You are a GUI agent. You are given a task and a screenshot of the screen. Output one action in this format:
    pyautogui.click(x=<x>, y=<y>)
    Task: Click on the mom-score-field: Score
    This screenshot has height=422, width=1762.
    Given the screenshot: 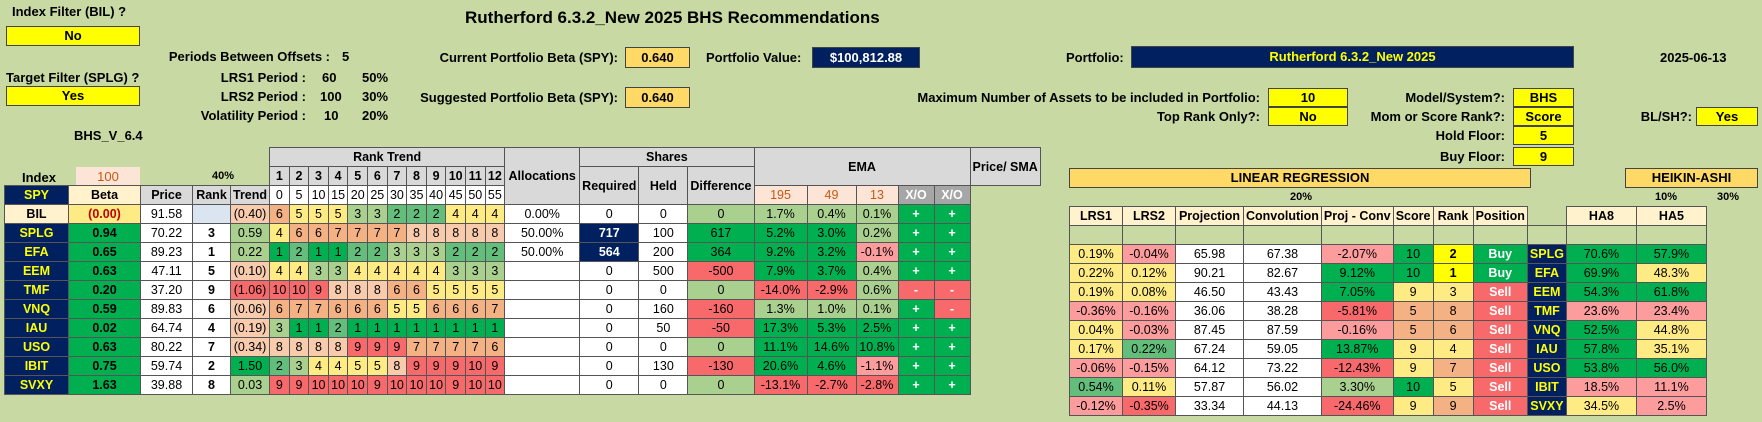 What is the action you would take?
    pyautogui.click(x=1543, y=116)
    